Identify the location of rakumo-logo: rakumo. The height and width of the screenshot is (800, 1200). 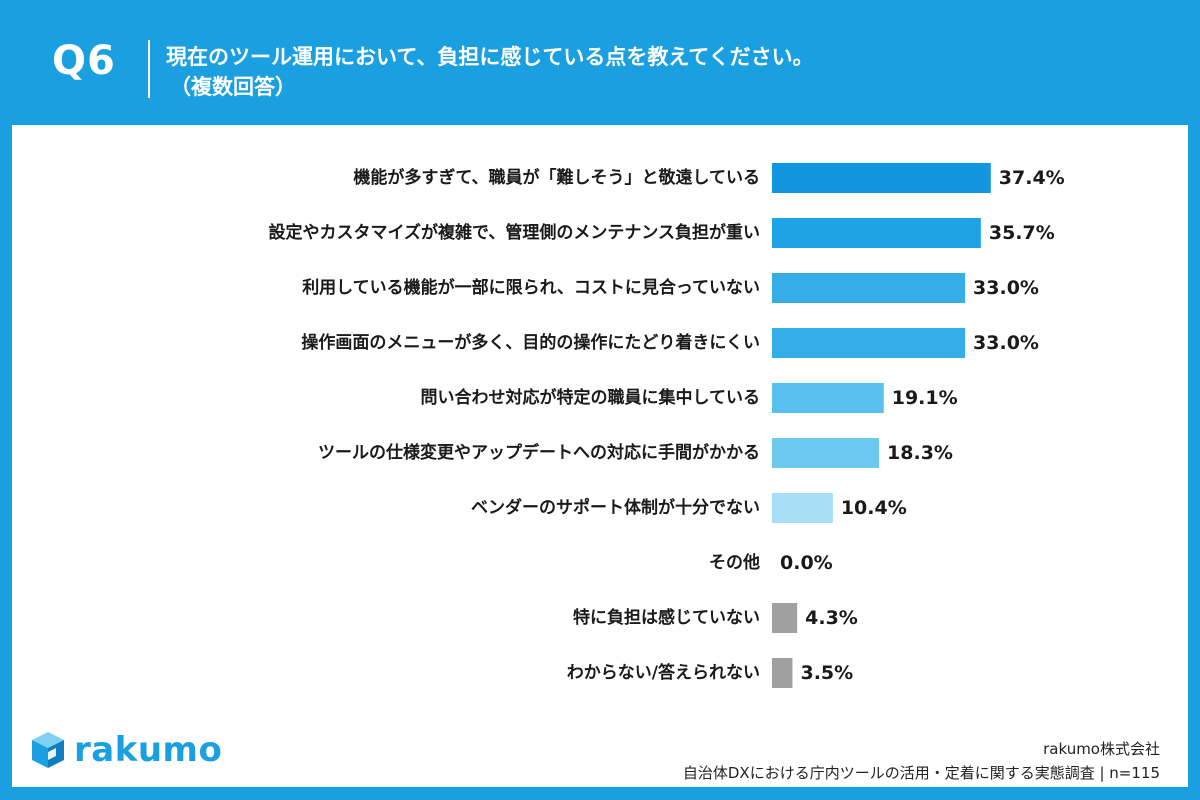
(126, 750).